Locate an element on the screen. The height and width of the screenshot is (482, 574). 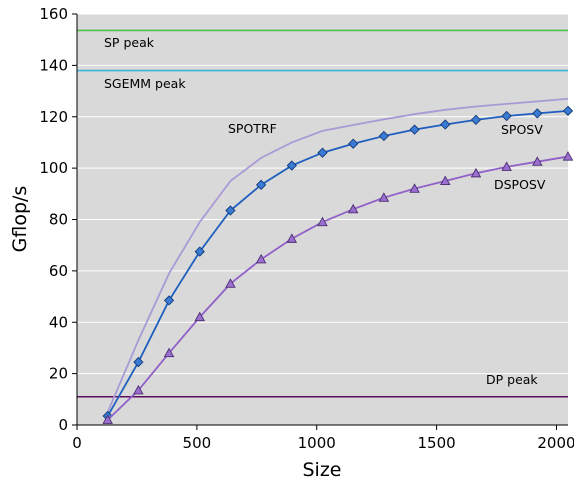
y-tick-label-160: 160 is located at coordinates (53, 14).